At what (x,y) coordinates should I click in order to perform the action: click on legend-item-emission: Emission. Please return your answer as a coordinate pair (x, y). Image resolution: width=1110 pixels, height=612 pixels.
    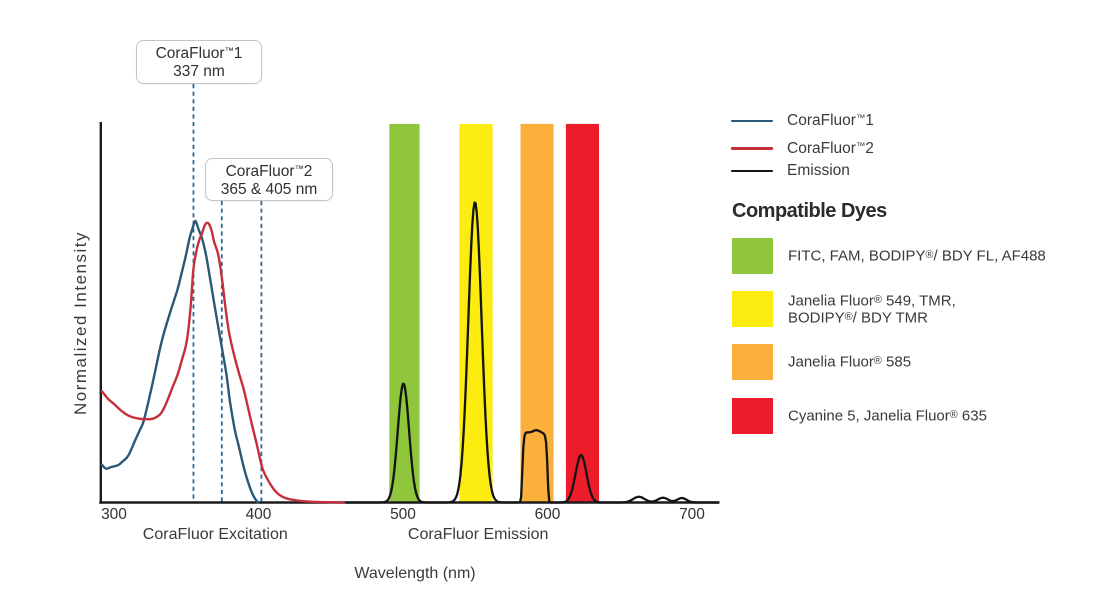
    Looking at the image, I should click on (790, 171).